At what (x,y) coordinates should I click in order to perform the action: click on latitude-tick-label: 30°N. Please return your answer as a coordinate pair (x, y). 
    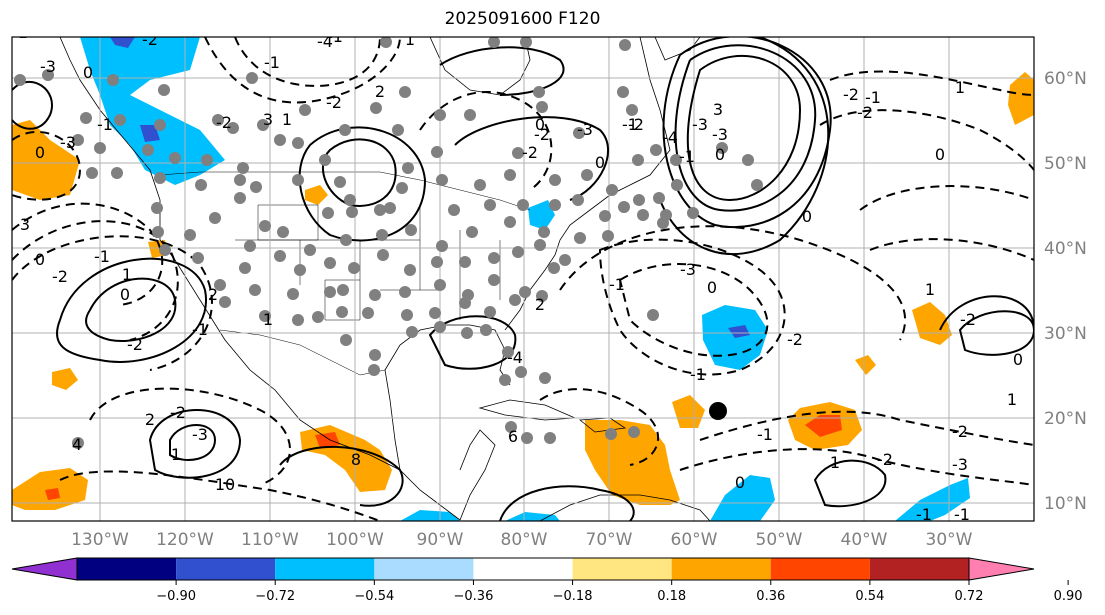
    Looking at the image, I should click on (1065, 334).